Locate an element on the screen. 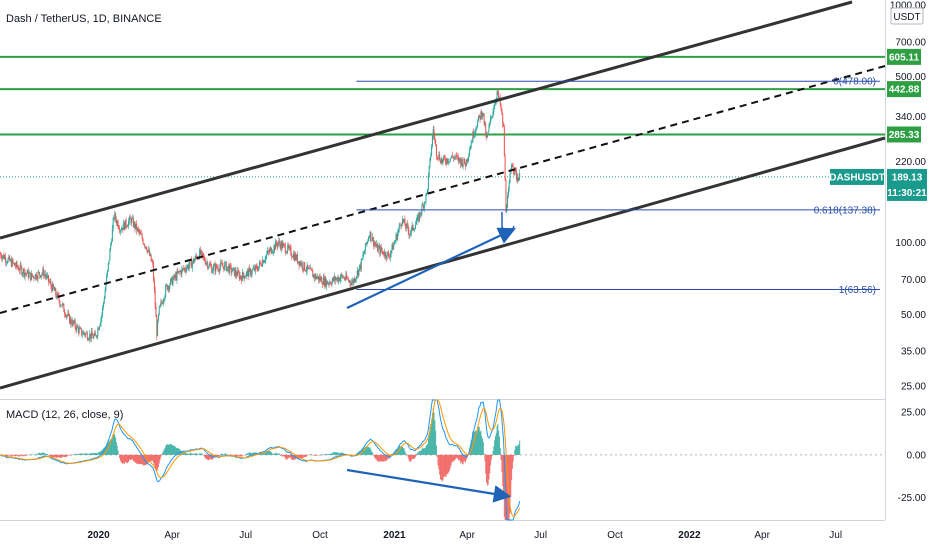 The image size is (932, 550). macd-pane is located at coordinates (260, 460).